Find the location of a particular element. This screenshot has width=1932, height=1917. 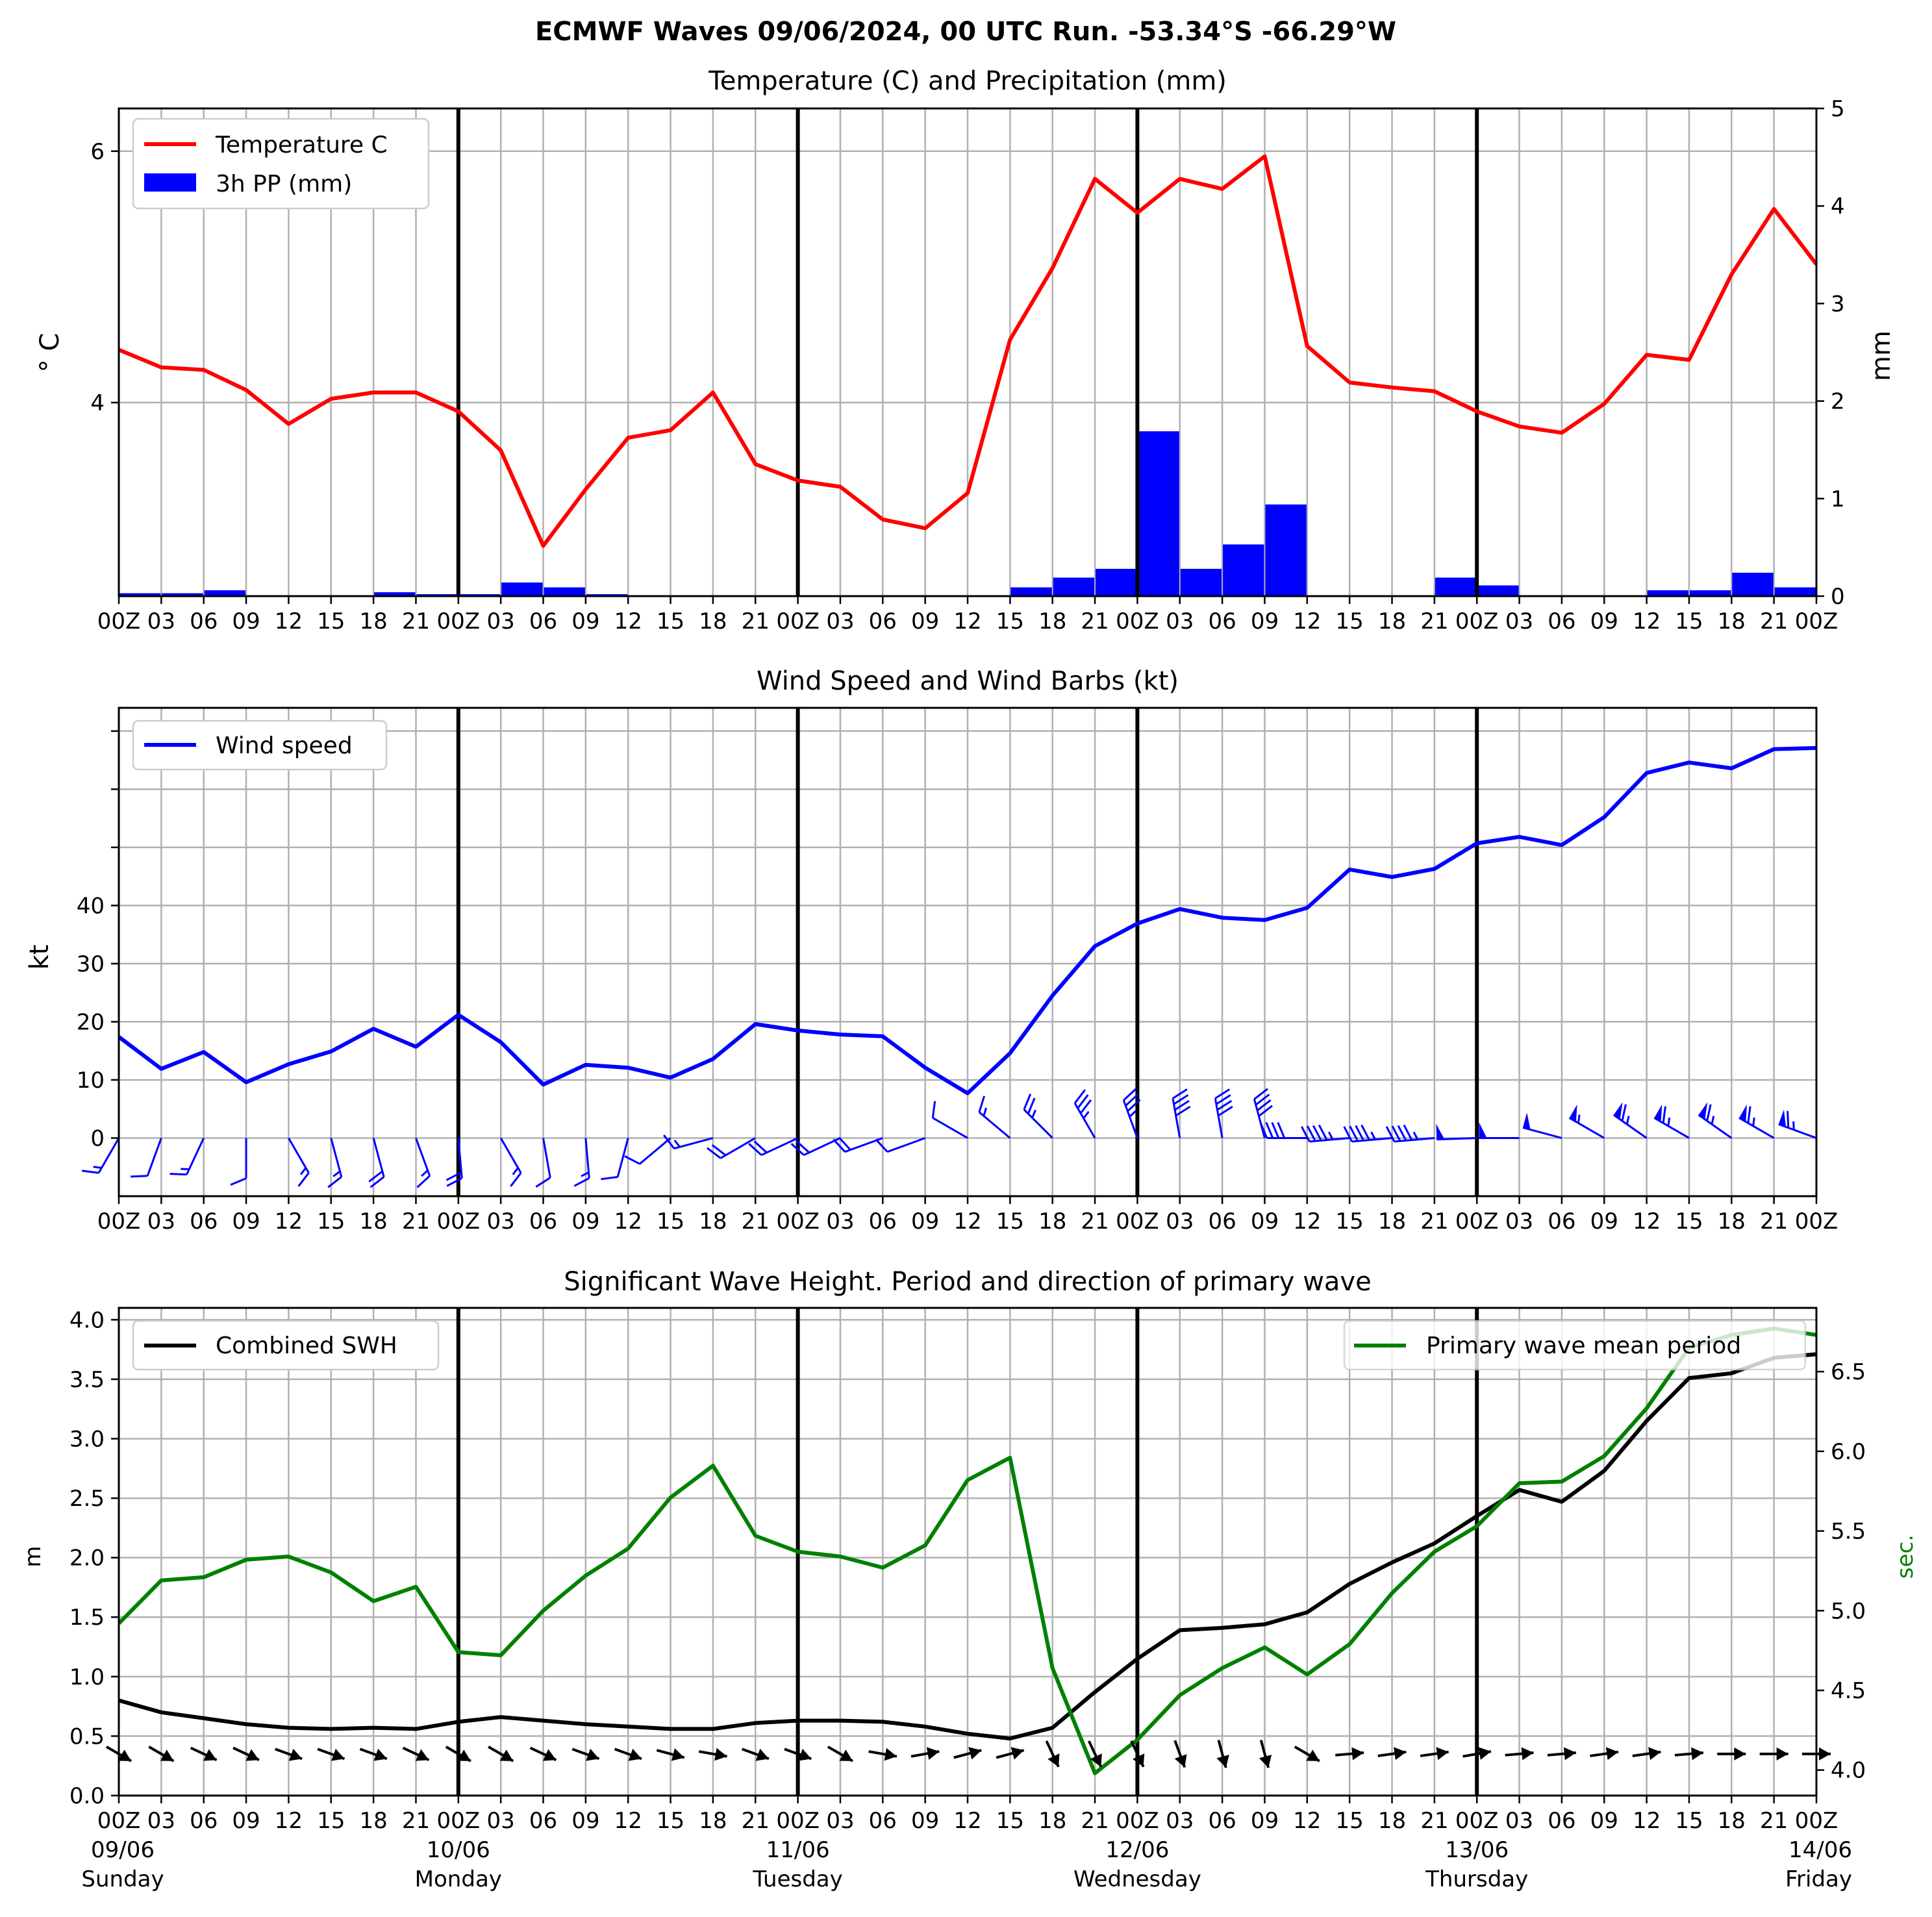

panel2-legend is located at coordinates (260, 745).